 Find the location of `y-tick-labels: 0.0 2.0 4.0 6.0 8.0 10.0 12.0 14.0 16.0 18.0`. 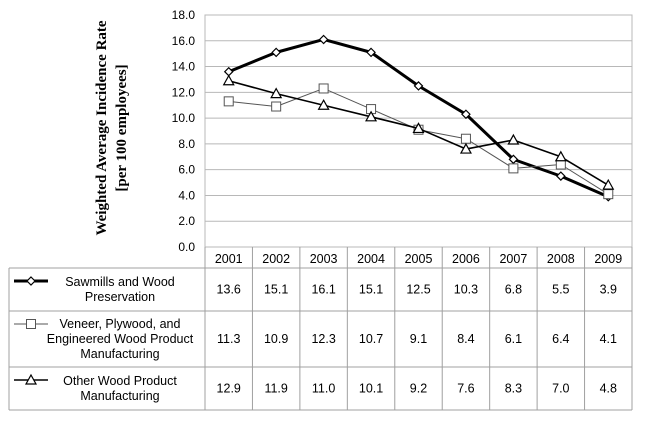

y-tick-labels: 0.0 2.0 4.0 6.0 8.0 10.0 12.0 14.0 16.0 18.0 is located at coordinates (184, 131).